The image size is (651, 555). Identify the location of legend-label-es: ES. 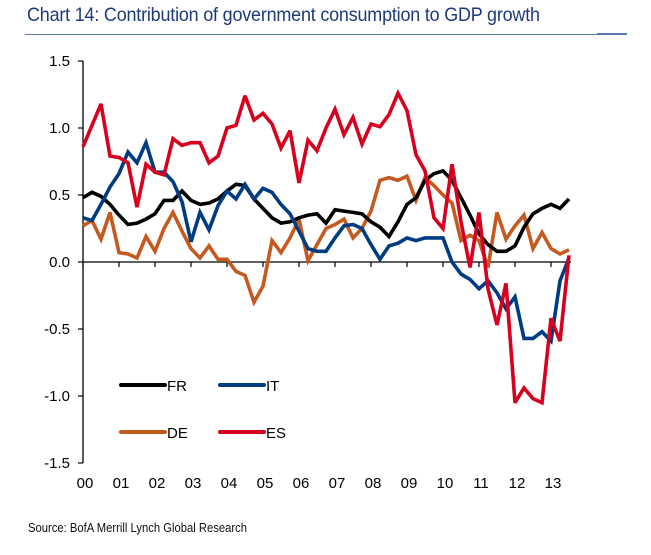
(276, 433).